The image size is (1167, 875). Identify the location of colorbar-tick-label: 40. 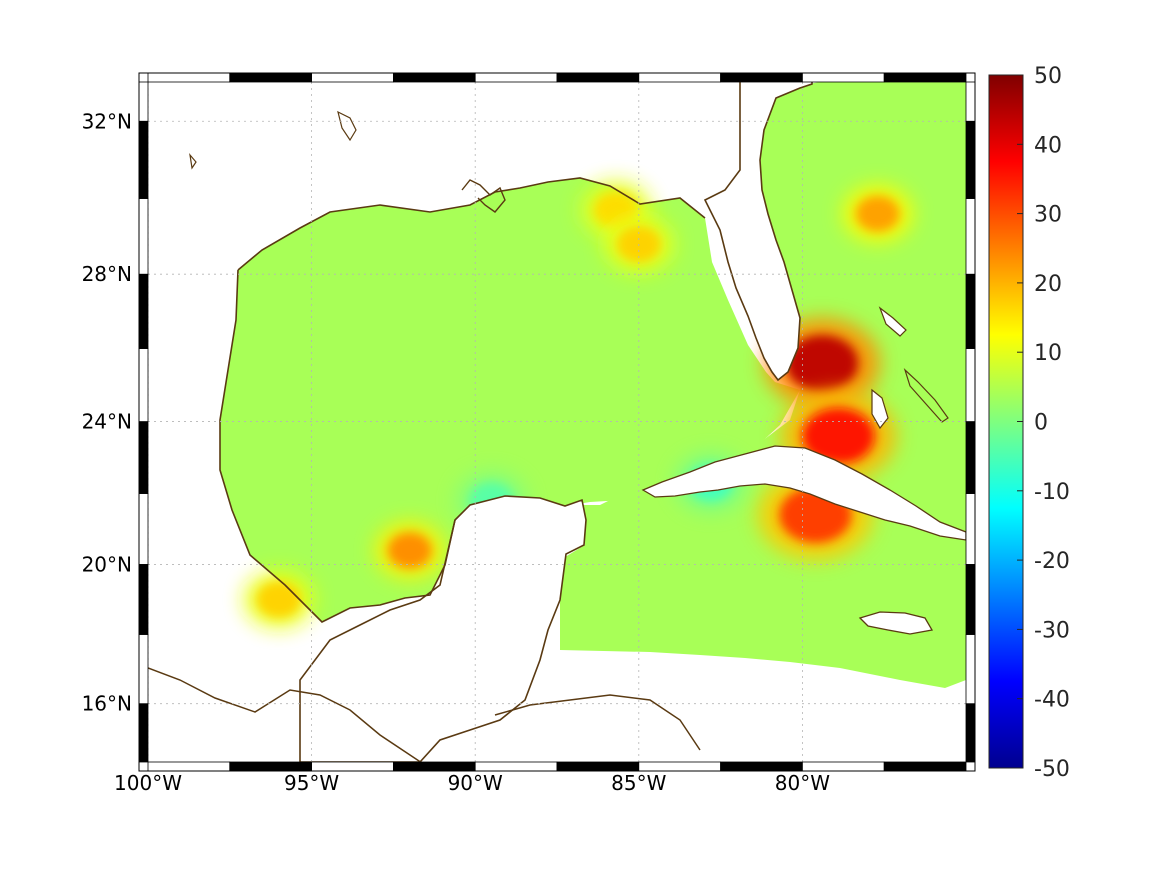
(1048, 145).